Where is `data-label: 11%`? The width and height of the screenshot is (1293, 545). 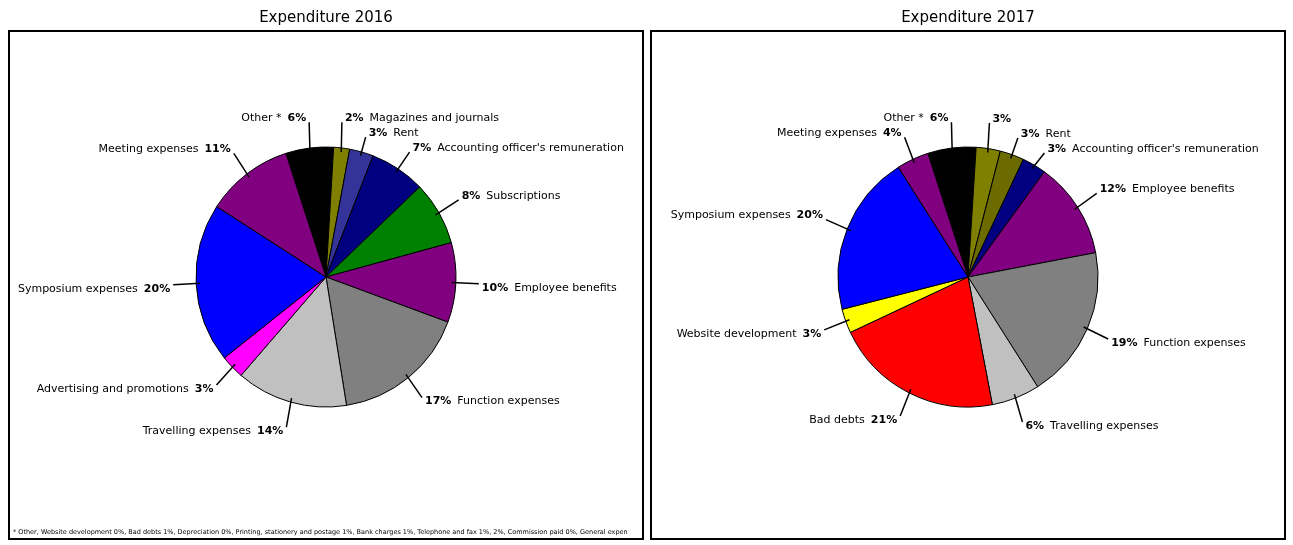 data-label: 11% is located at coordinates (217, 149).